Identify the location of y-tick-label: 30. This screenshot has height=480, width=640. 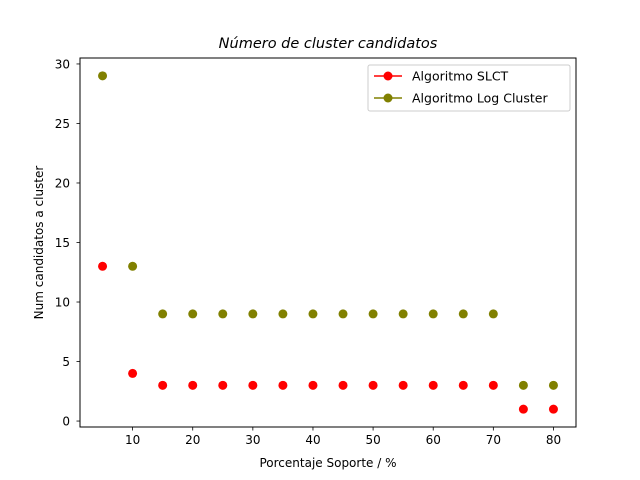
(62, 64).